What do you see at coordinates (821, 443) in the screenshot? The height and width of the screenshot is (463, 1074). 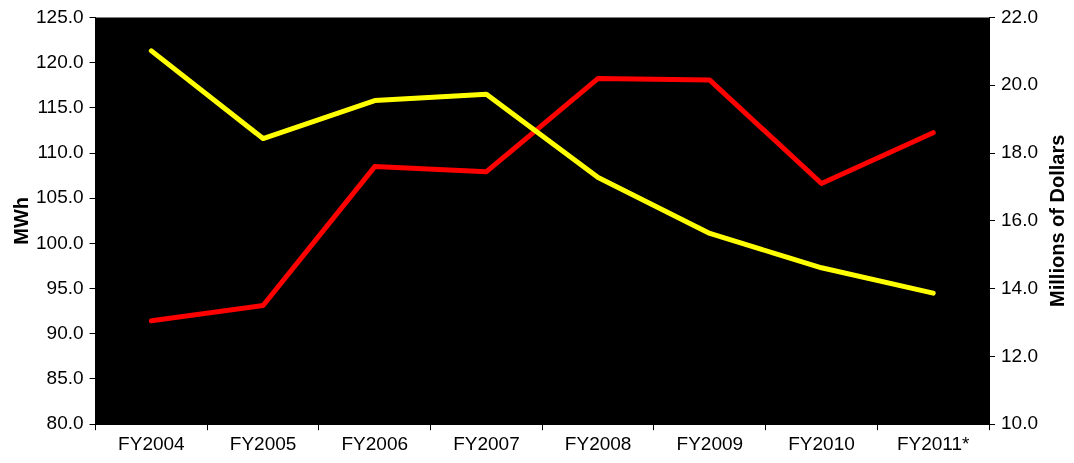 I see `x-tick-label: FY2010` at bounding box center [821, 443].